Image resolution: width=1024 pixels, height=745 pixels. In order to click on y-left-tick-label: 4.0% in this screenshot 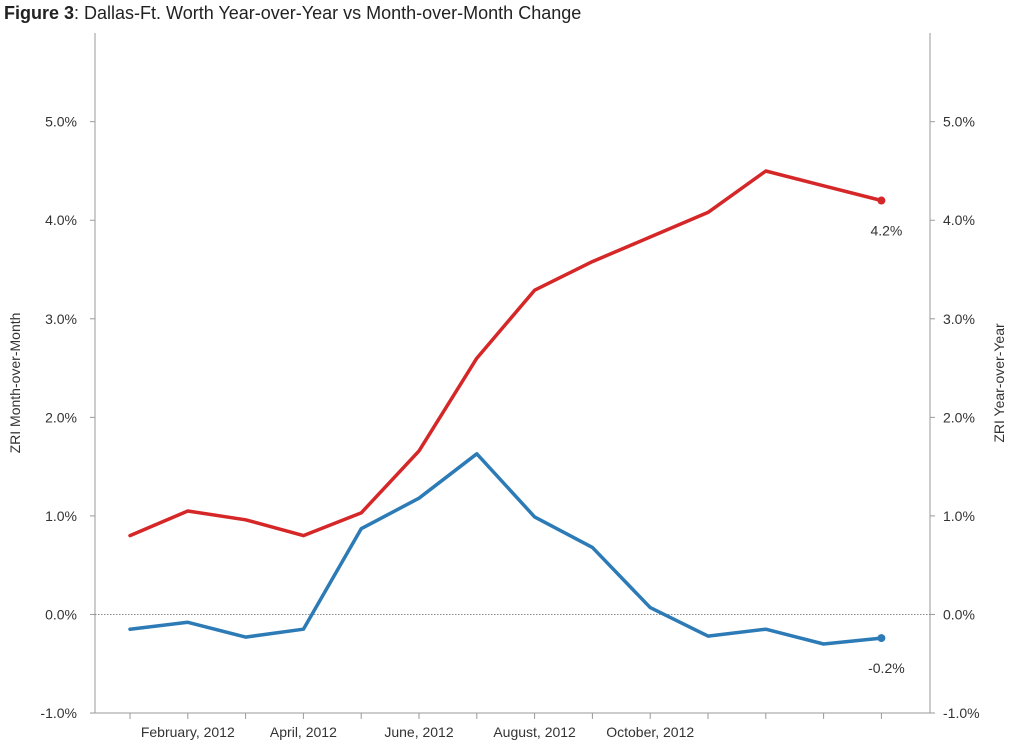, I will do `click(61, 220)`.